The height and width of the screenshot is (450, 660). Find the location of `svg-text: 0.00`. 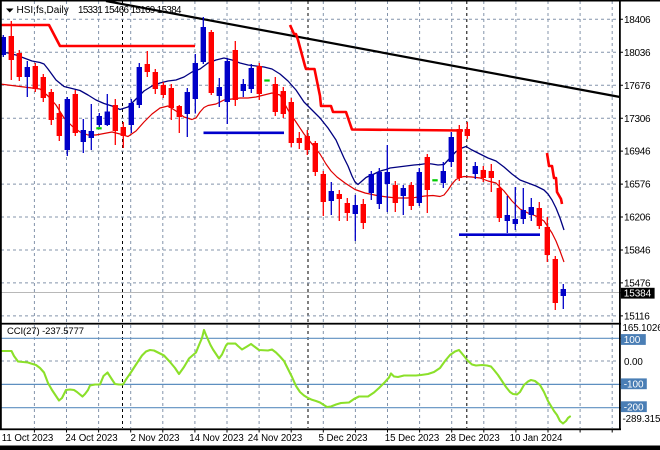

svg-text: 0.00 is located at coordinates (633, 362).